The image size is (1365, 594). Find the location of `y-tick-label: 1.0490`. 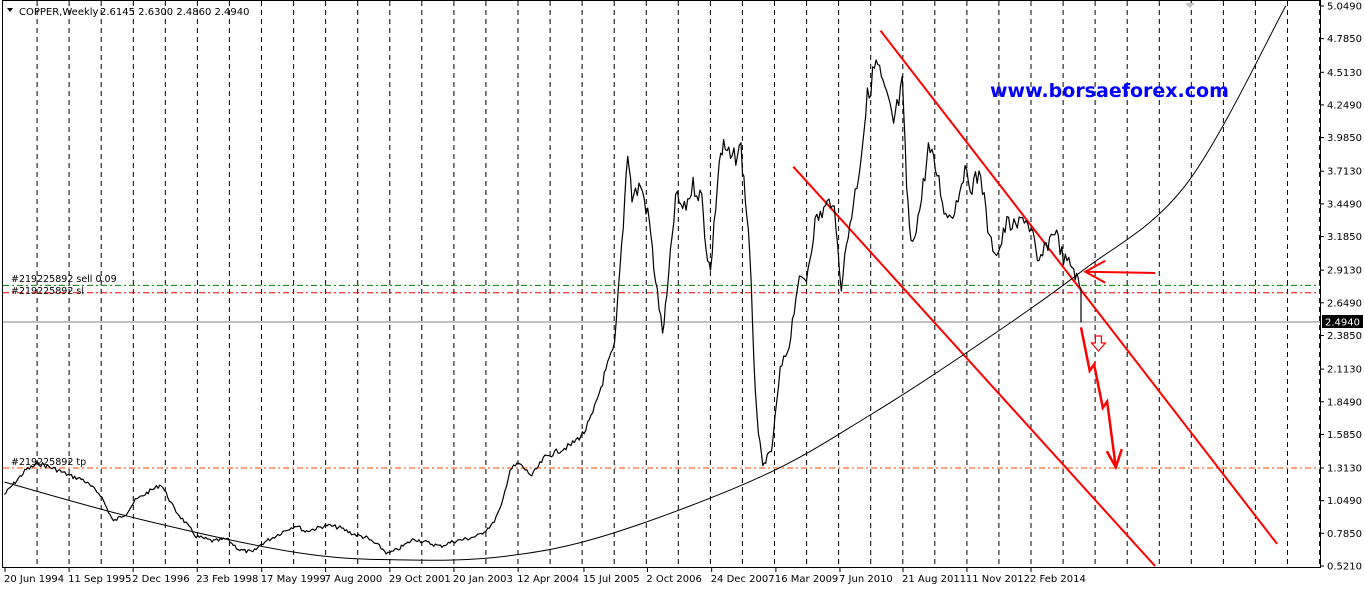

y-tick-label: 1.0490 is located at coordinates (1344, 501).